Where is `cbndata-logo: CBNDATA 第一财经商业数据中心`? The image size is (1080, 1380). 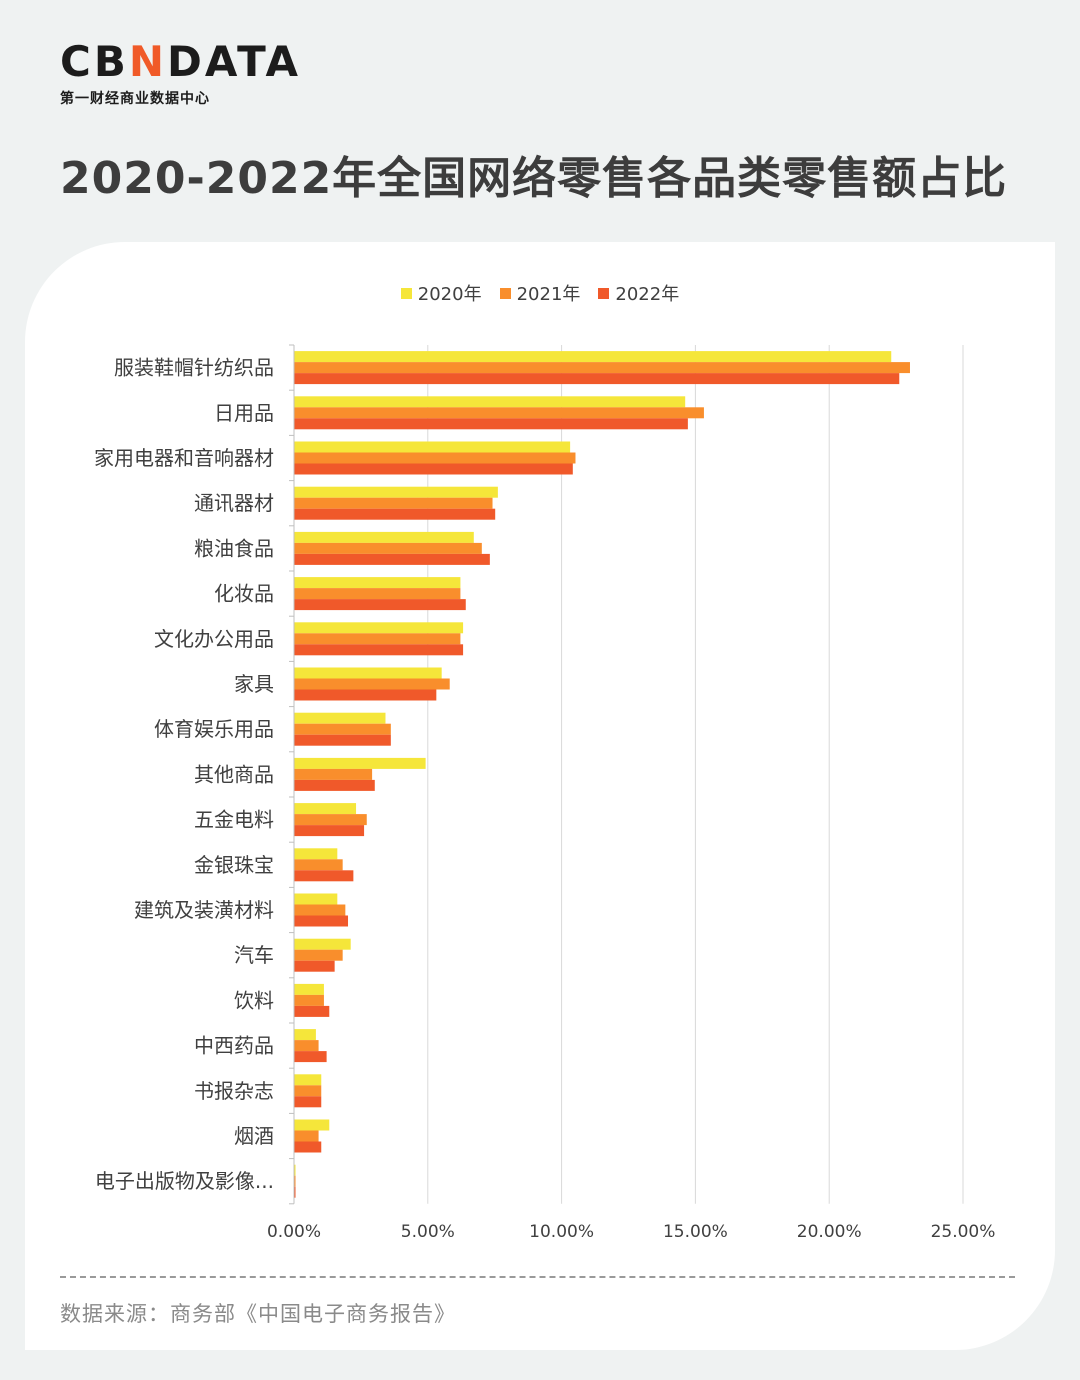
cbndata-logo: CBNDATA 第一财经商业数据中心 is located at coordinates (180, 74).